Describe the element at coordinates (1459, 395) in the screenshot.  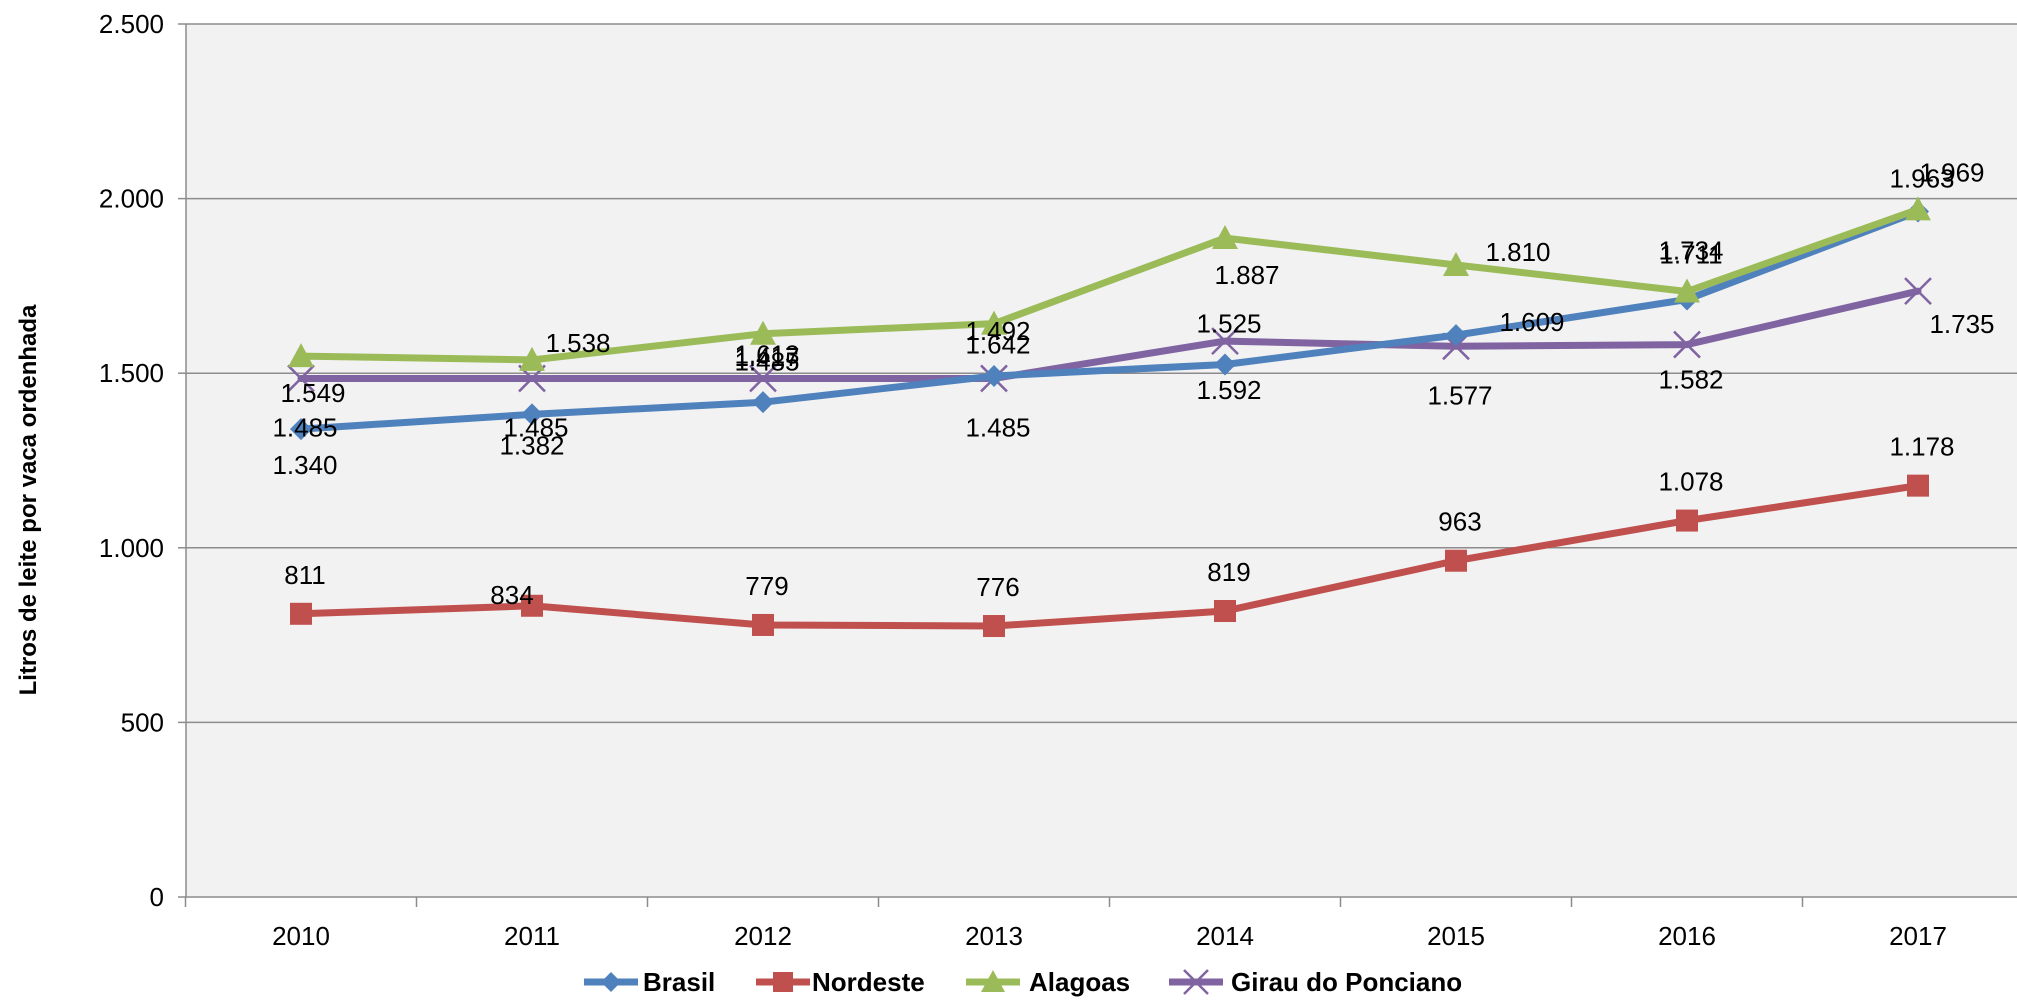
I see `data-label: 1.577` at that location.